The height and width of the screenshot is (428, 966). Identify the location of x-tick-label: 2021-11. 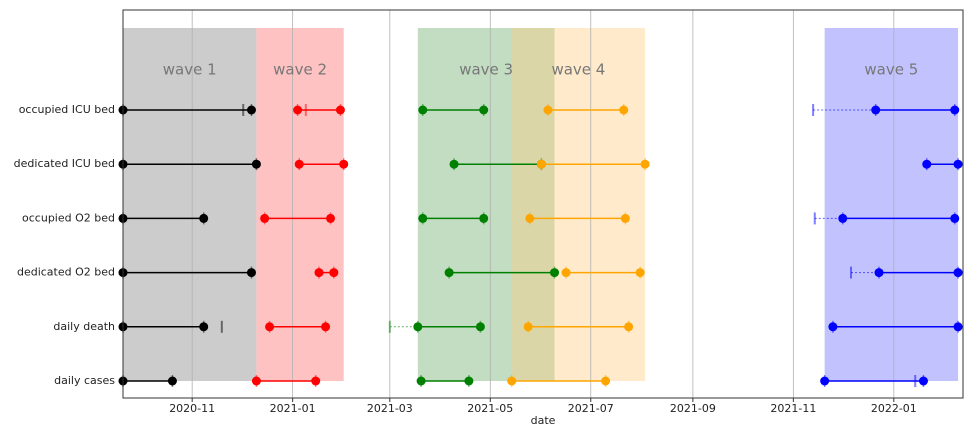
(793, 408).